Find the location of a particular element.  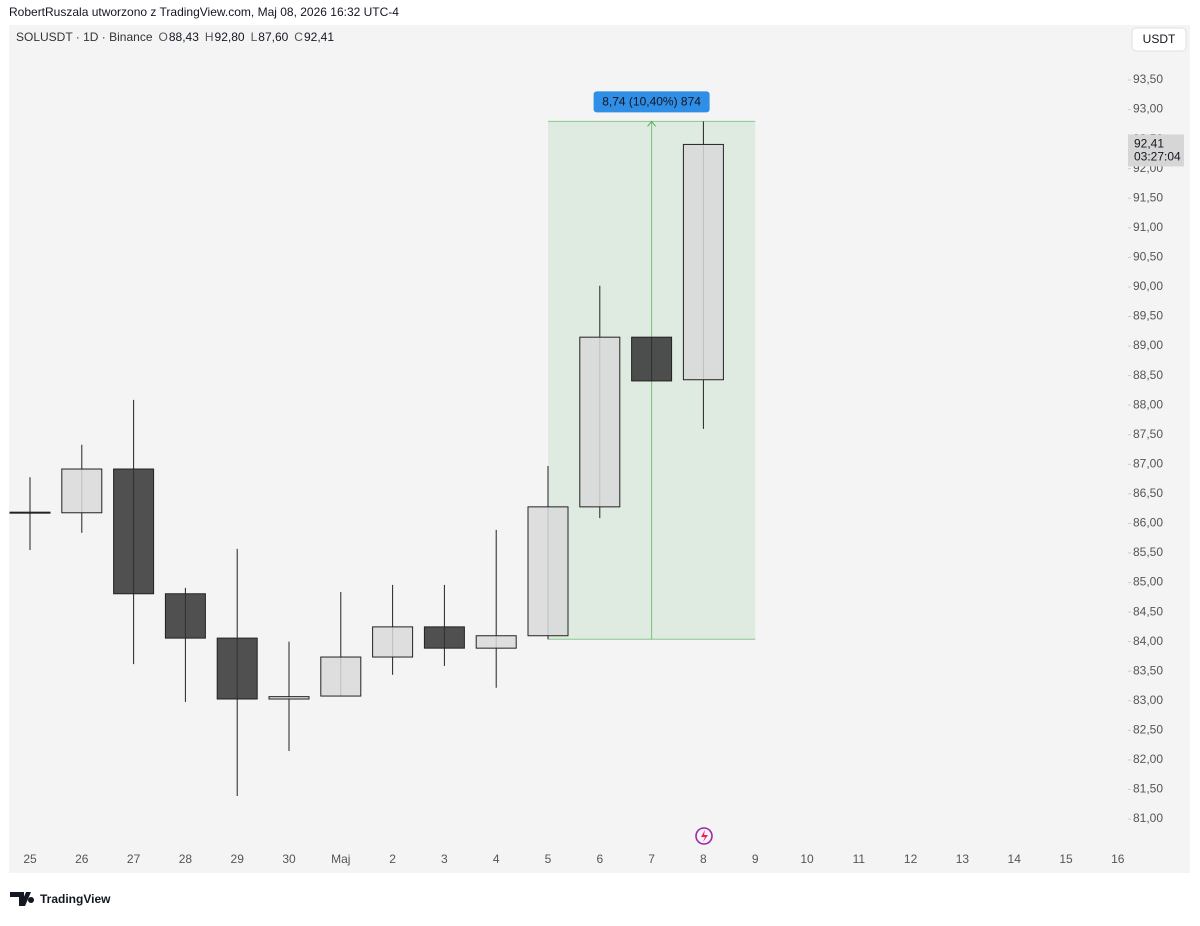

y-tick-label: 89,50 is located at coordinates (1148, 316).